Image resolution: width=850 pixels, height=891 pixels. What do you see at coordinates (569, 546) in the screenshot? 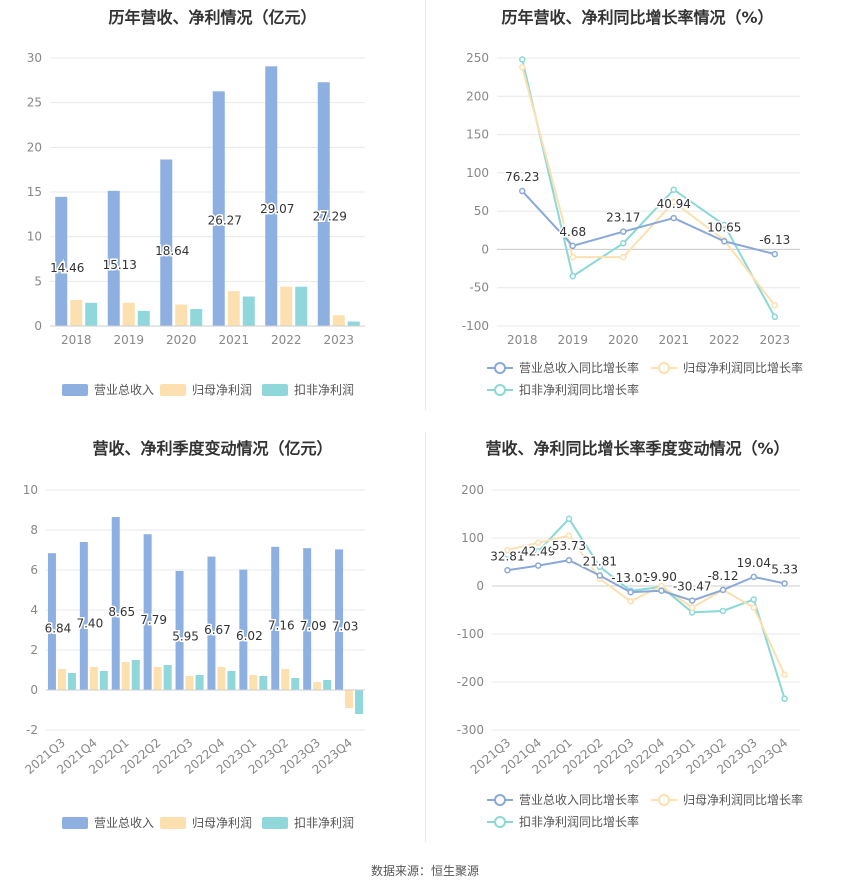
I see `data-label: 53.73` at bounding box center [569, 546].